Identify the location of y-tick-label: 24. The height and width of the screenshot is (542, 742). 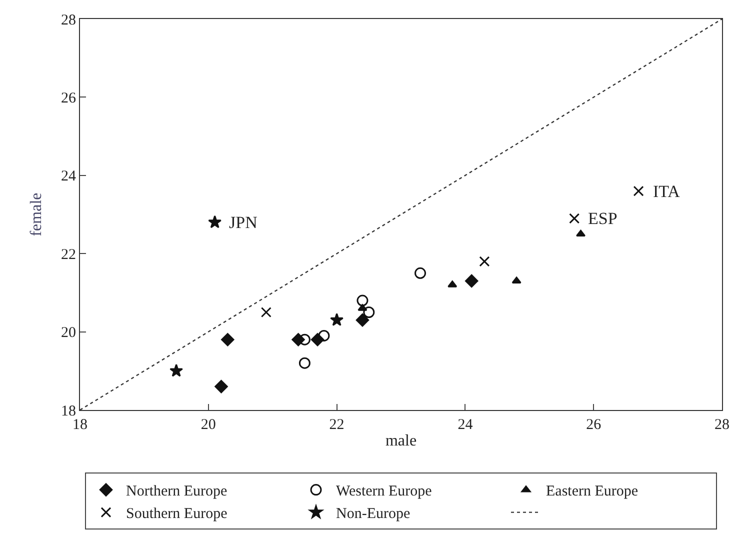
(68, 176).